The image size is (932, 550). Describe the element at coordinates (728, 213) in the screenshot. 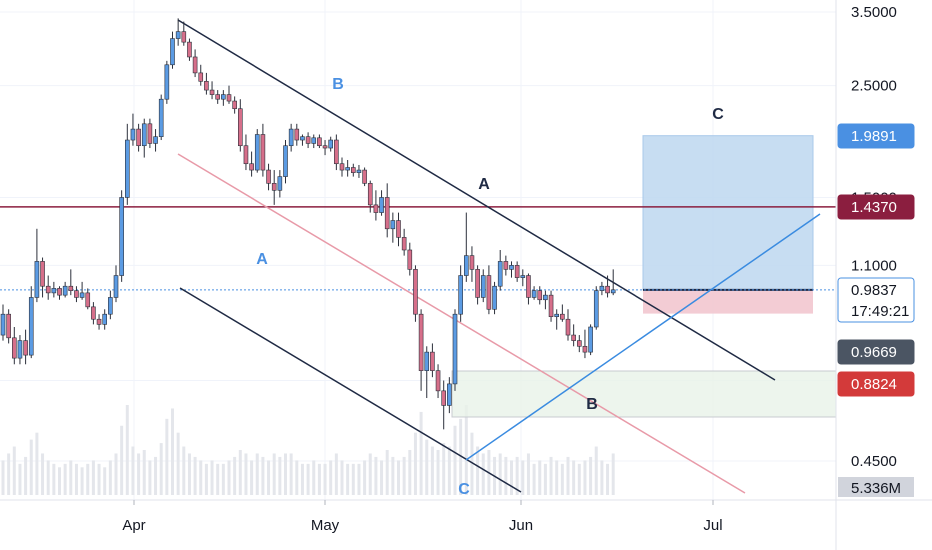

I see `target-zone` at that location.